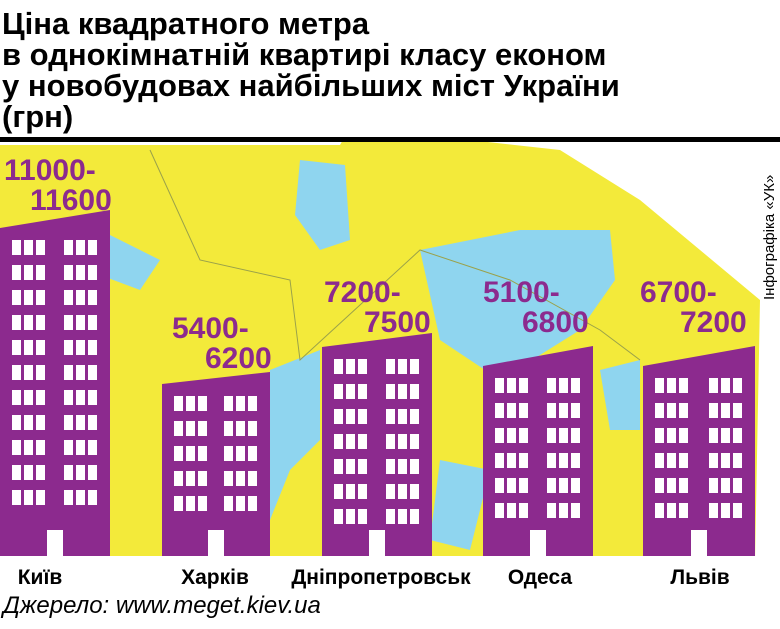  What do you see at coordinates (40, 577) in the screenshot?
I see `city-name: Київ` at bounding box center [40, 577].